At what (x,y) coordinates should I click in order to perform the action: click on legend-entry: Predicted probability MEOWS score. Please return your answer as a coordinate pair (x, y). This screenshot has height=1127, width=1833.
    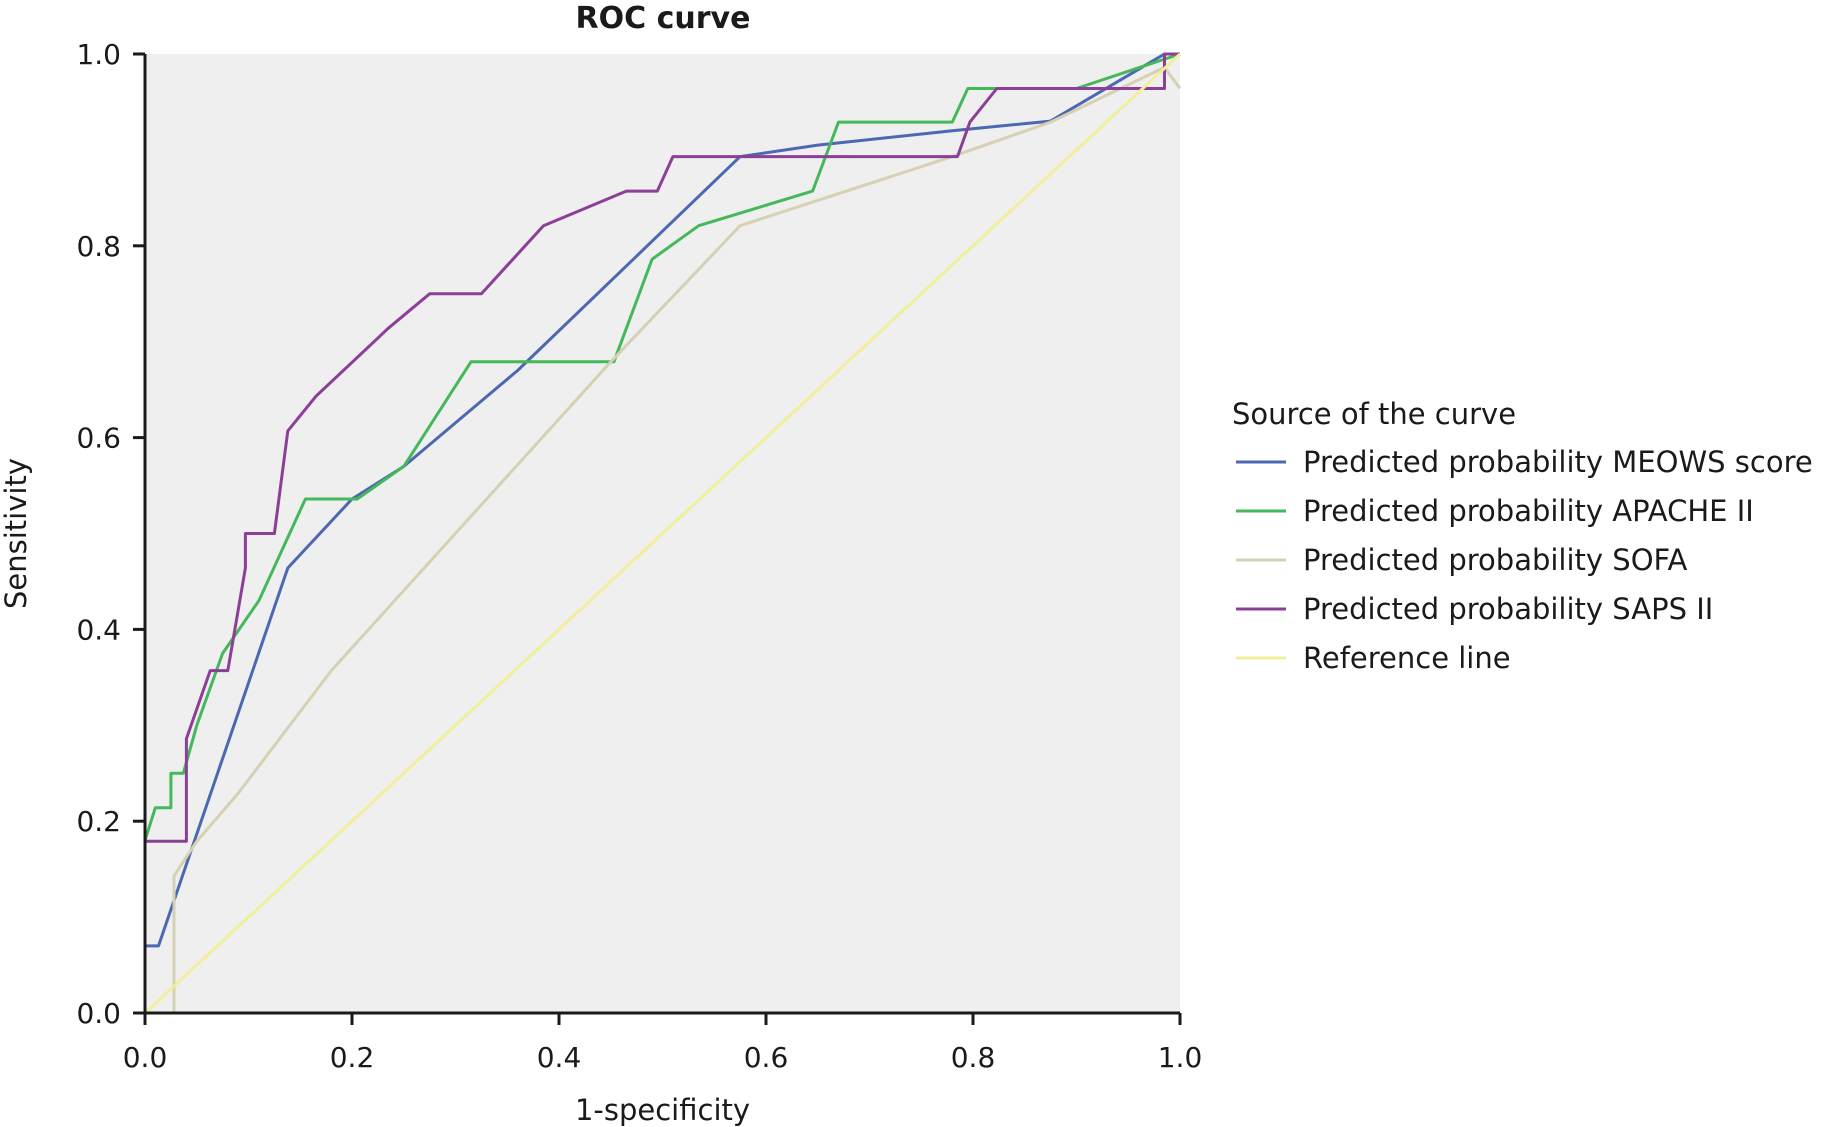
    Looking at the image, I should click on (1558, 462).